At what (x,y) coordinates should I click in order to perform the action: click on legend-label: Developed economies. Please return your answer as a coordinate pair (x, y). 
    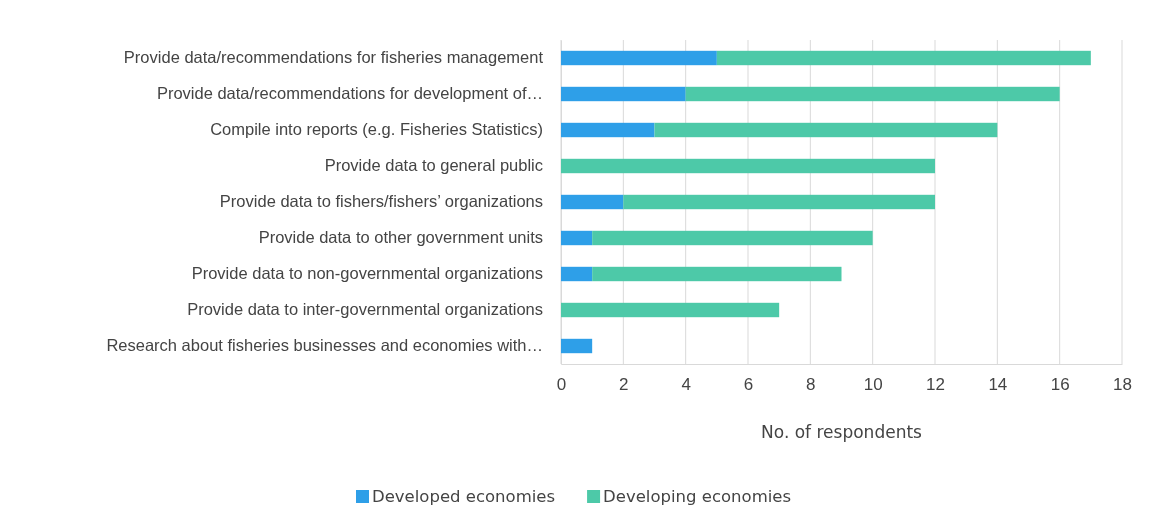
    Looking at the image, I should click on (464, 496).